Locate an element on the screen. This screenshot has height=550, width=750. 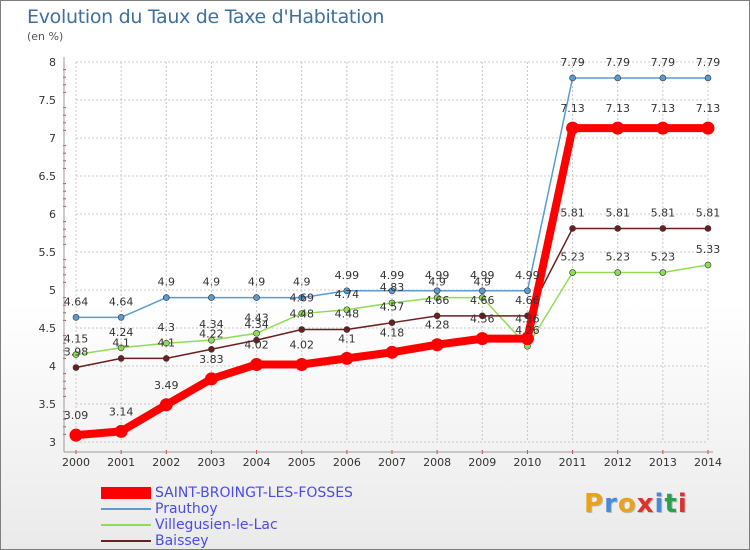
data-label: 5.33 is located at coordinates (708, 249).